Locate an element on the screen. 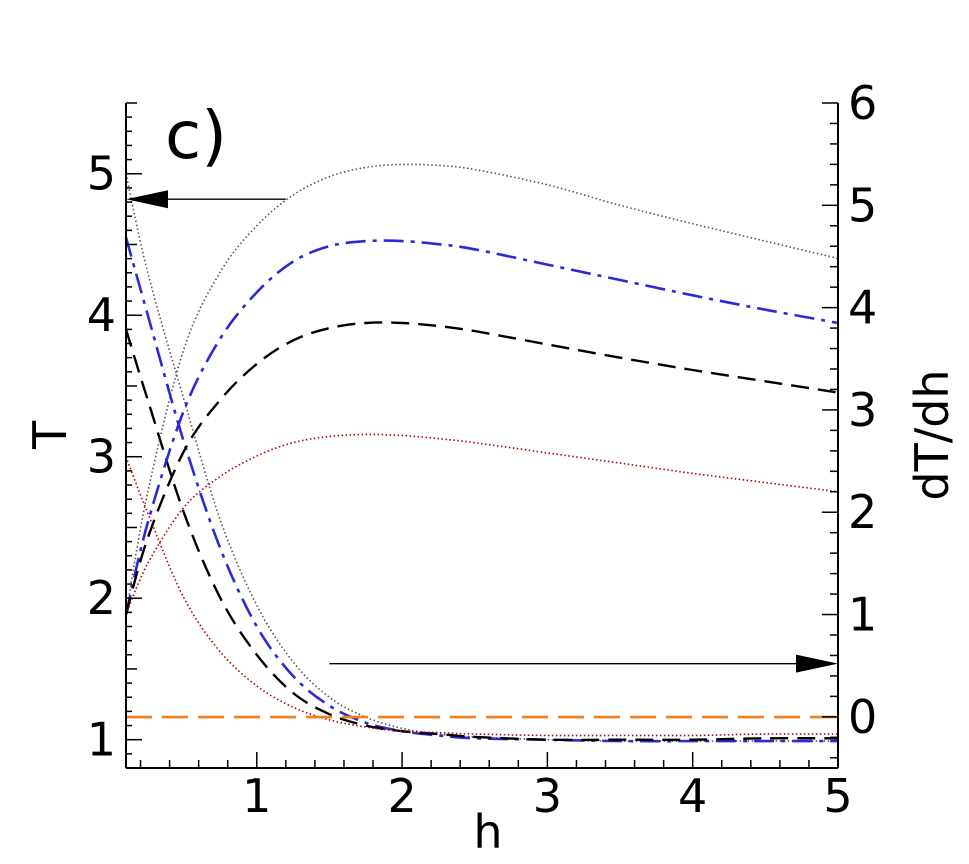 The image size is (969, 864). y-right-tick-label: 4 is located at coordinates (862, 308).